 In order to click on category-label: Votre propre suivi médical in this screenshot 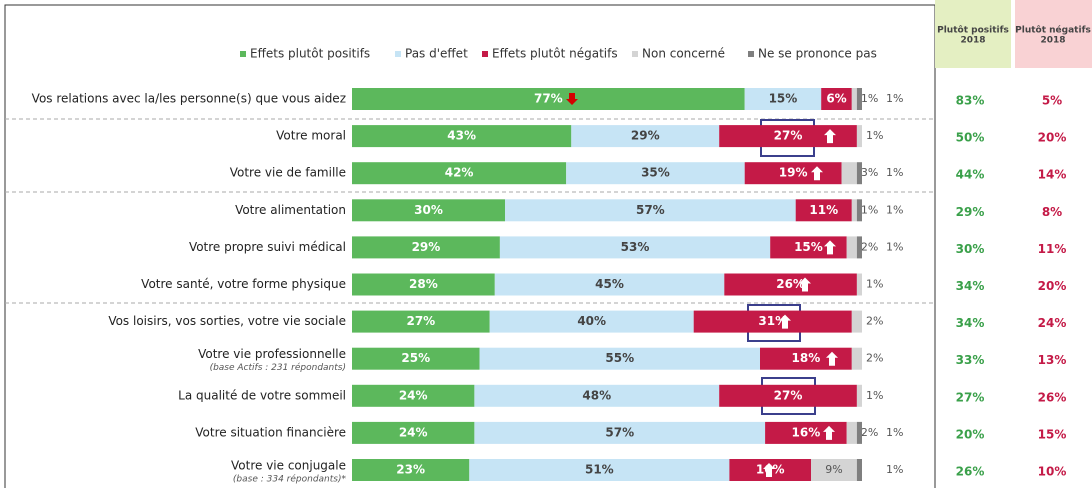, I will do `click(267, 247)`.